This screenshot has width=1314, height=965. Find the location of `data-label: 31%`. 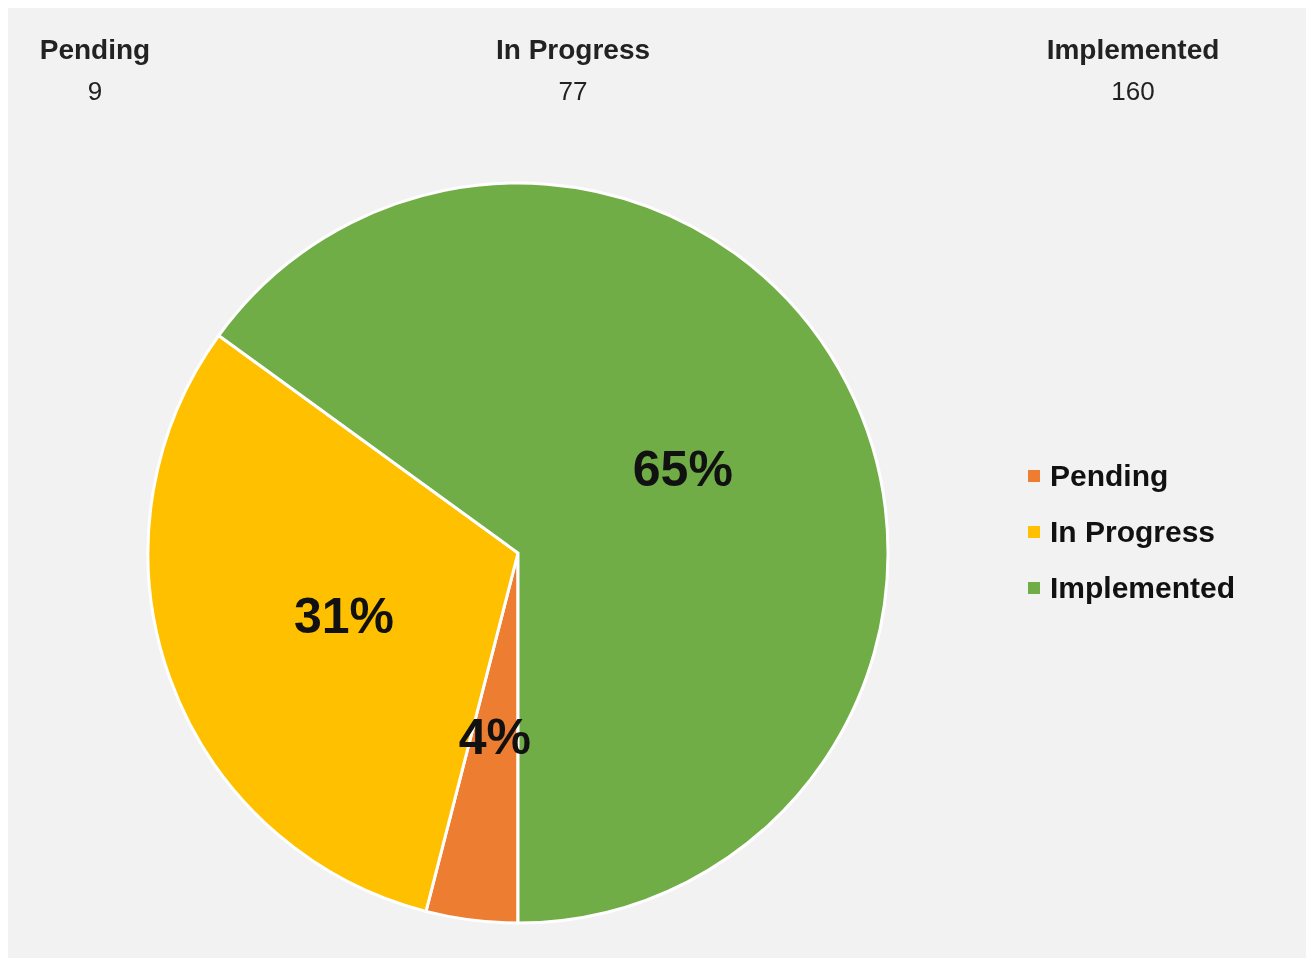

data-label: 31% is located at coordinates (343, 615).